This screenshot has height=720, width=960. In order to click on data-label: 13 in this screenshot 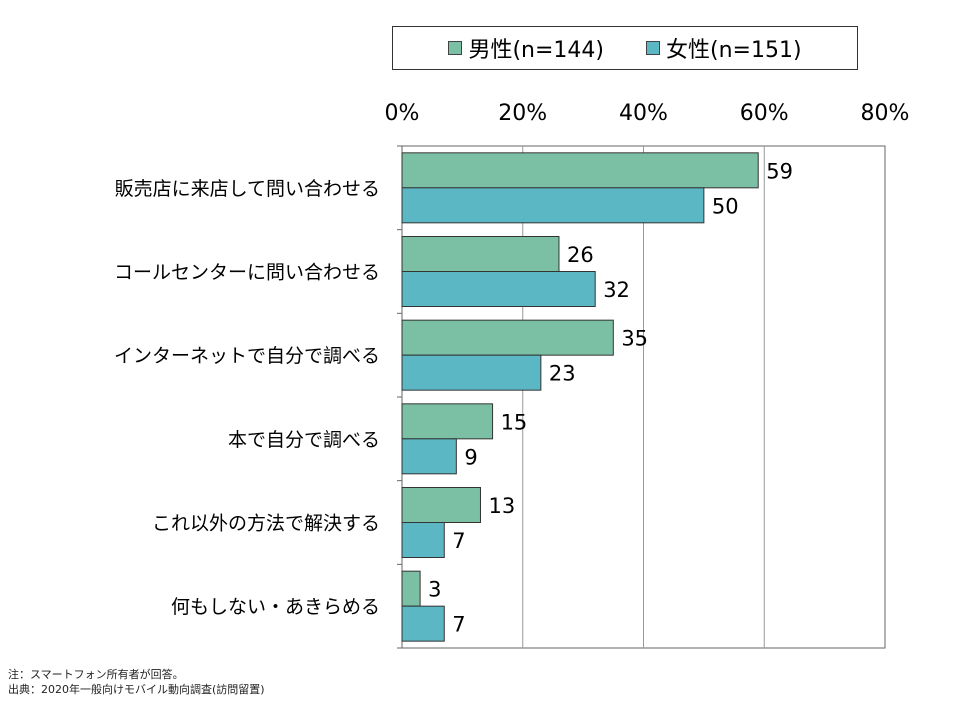, I will do `click(501, 506)`.